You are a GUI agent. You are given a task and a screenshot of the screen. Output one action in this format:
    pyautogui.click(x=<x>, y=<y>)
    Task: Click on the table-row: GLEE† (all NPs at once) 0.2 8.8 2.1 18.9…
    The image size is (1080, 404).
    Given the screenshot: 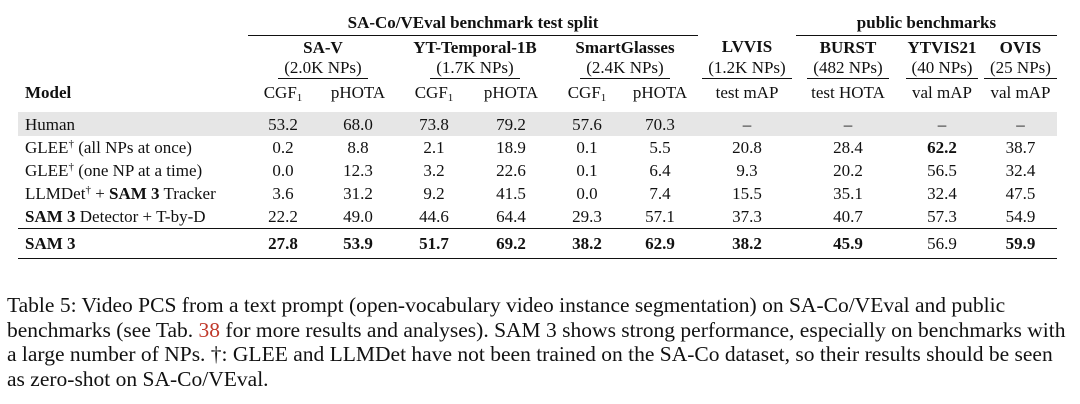 What is the action you would take?
    pyautogui.click(x=537, y=147)
    